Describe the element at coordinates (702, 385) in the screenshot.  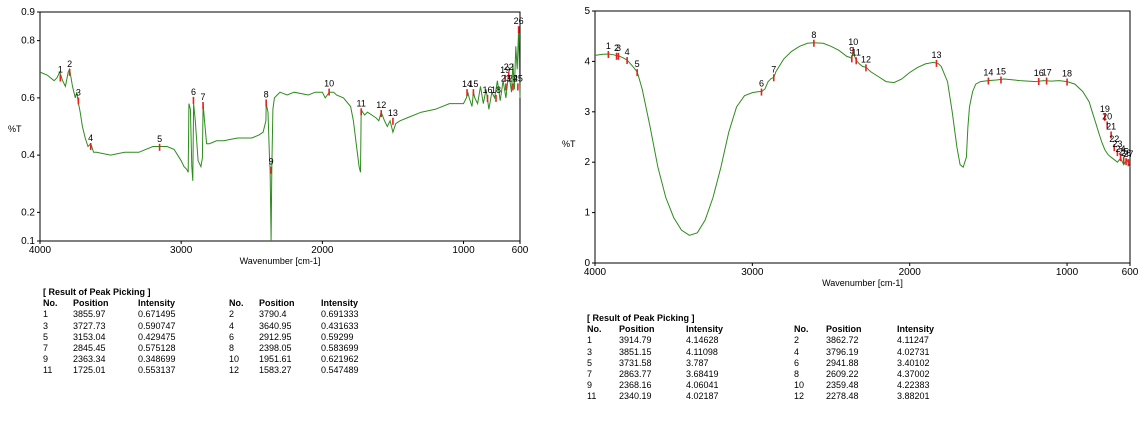
I see `table-cell: 4.06041` at that location.